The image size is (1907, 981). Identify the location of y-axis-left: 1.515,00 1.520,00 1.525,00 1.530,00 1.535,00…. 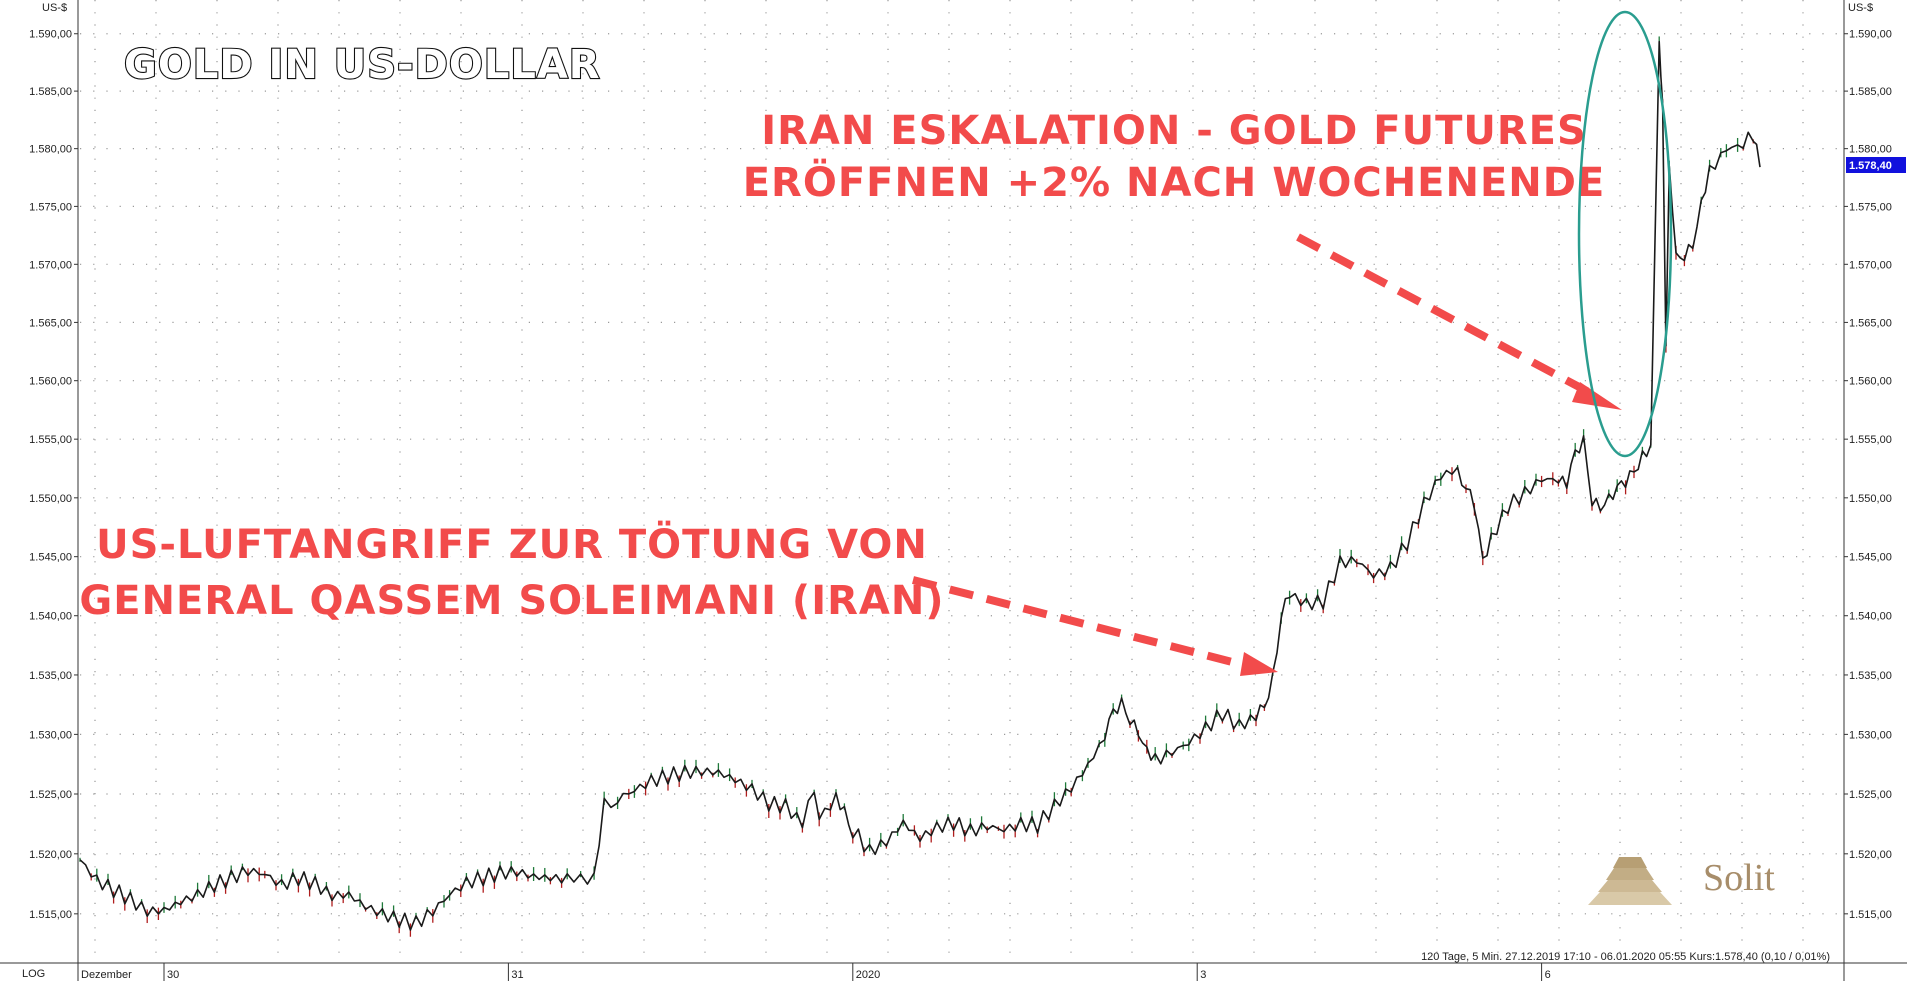
(53, 475).